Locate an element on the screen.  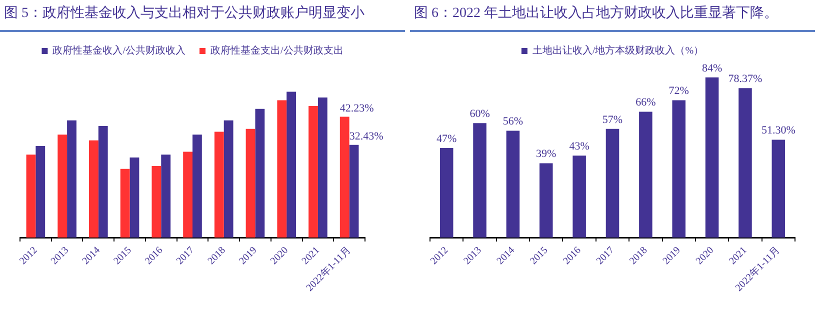
legend-label: 政府性基金支出/公共财政支出 is located at coordinates (277, 50).